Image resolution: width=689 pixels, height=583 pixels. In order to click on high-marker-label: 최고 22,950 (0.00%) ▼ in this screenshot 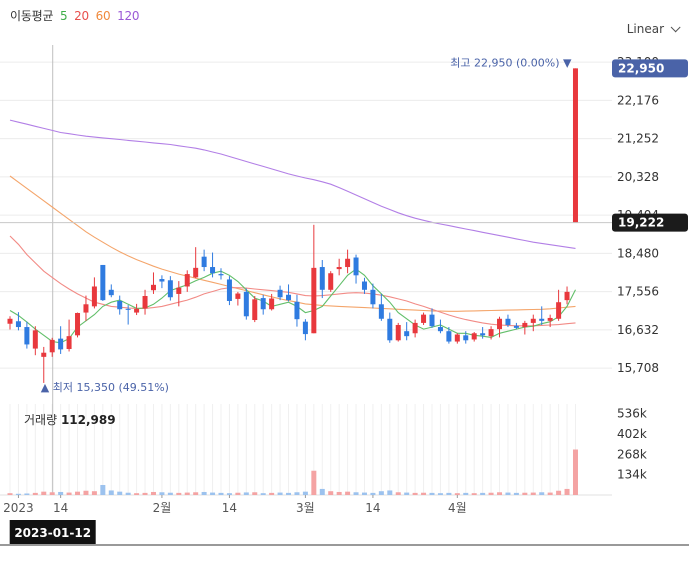, I will do `click(511, 62)`.